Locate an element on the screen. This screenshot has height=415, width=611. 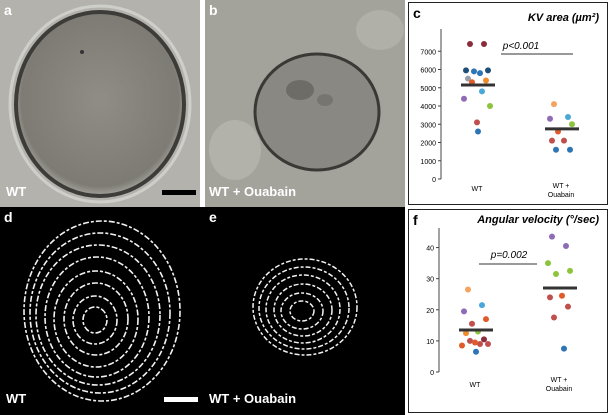
y-tick-label: 30 is located at coordinates (430, 280).